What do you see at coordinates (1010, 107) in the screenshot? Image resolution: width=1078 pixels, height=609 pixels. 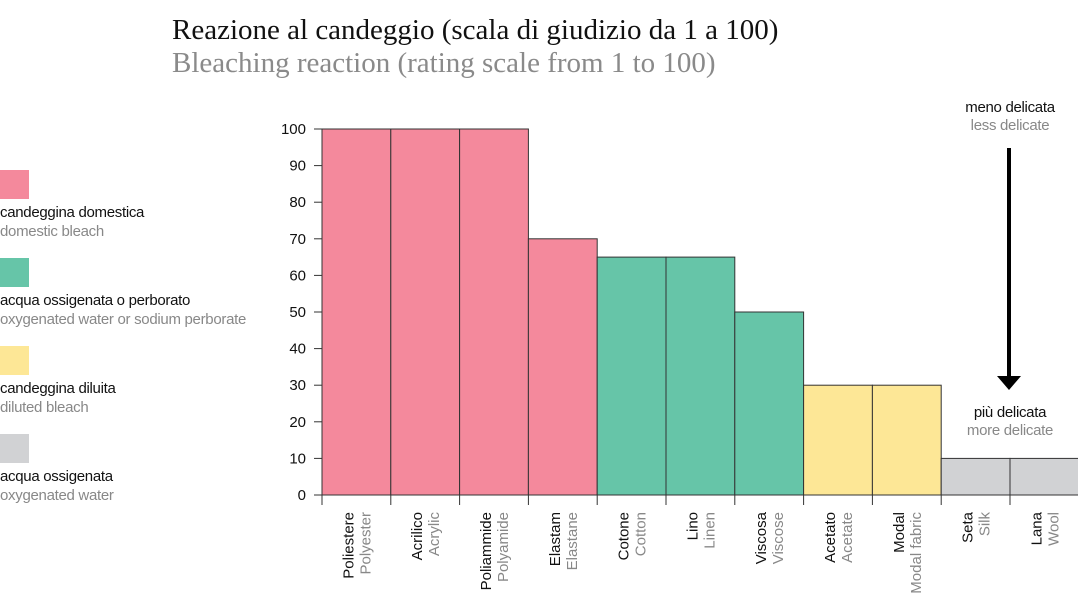 I see `less-delicate-it: meno delicata` at bounding box center [1010, 107].